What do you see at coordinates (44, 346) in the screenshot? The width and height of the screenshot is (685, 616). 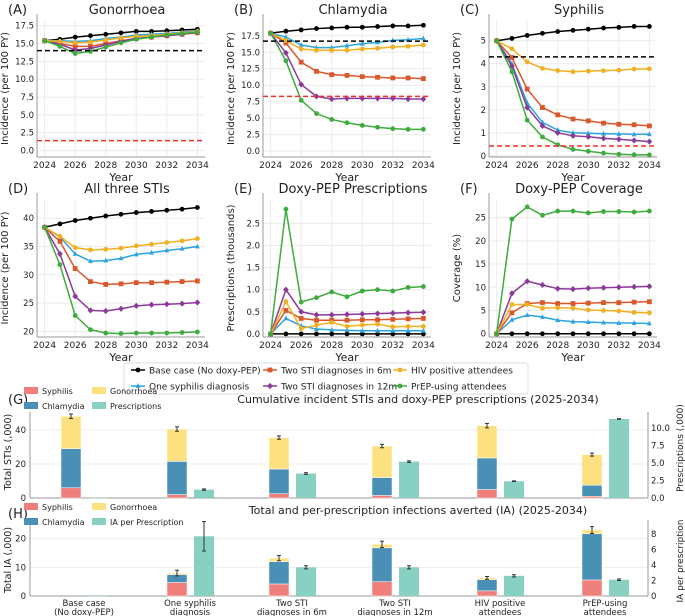 I see `x-tick-label: 2024` at bounding box center [44, 346].